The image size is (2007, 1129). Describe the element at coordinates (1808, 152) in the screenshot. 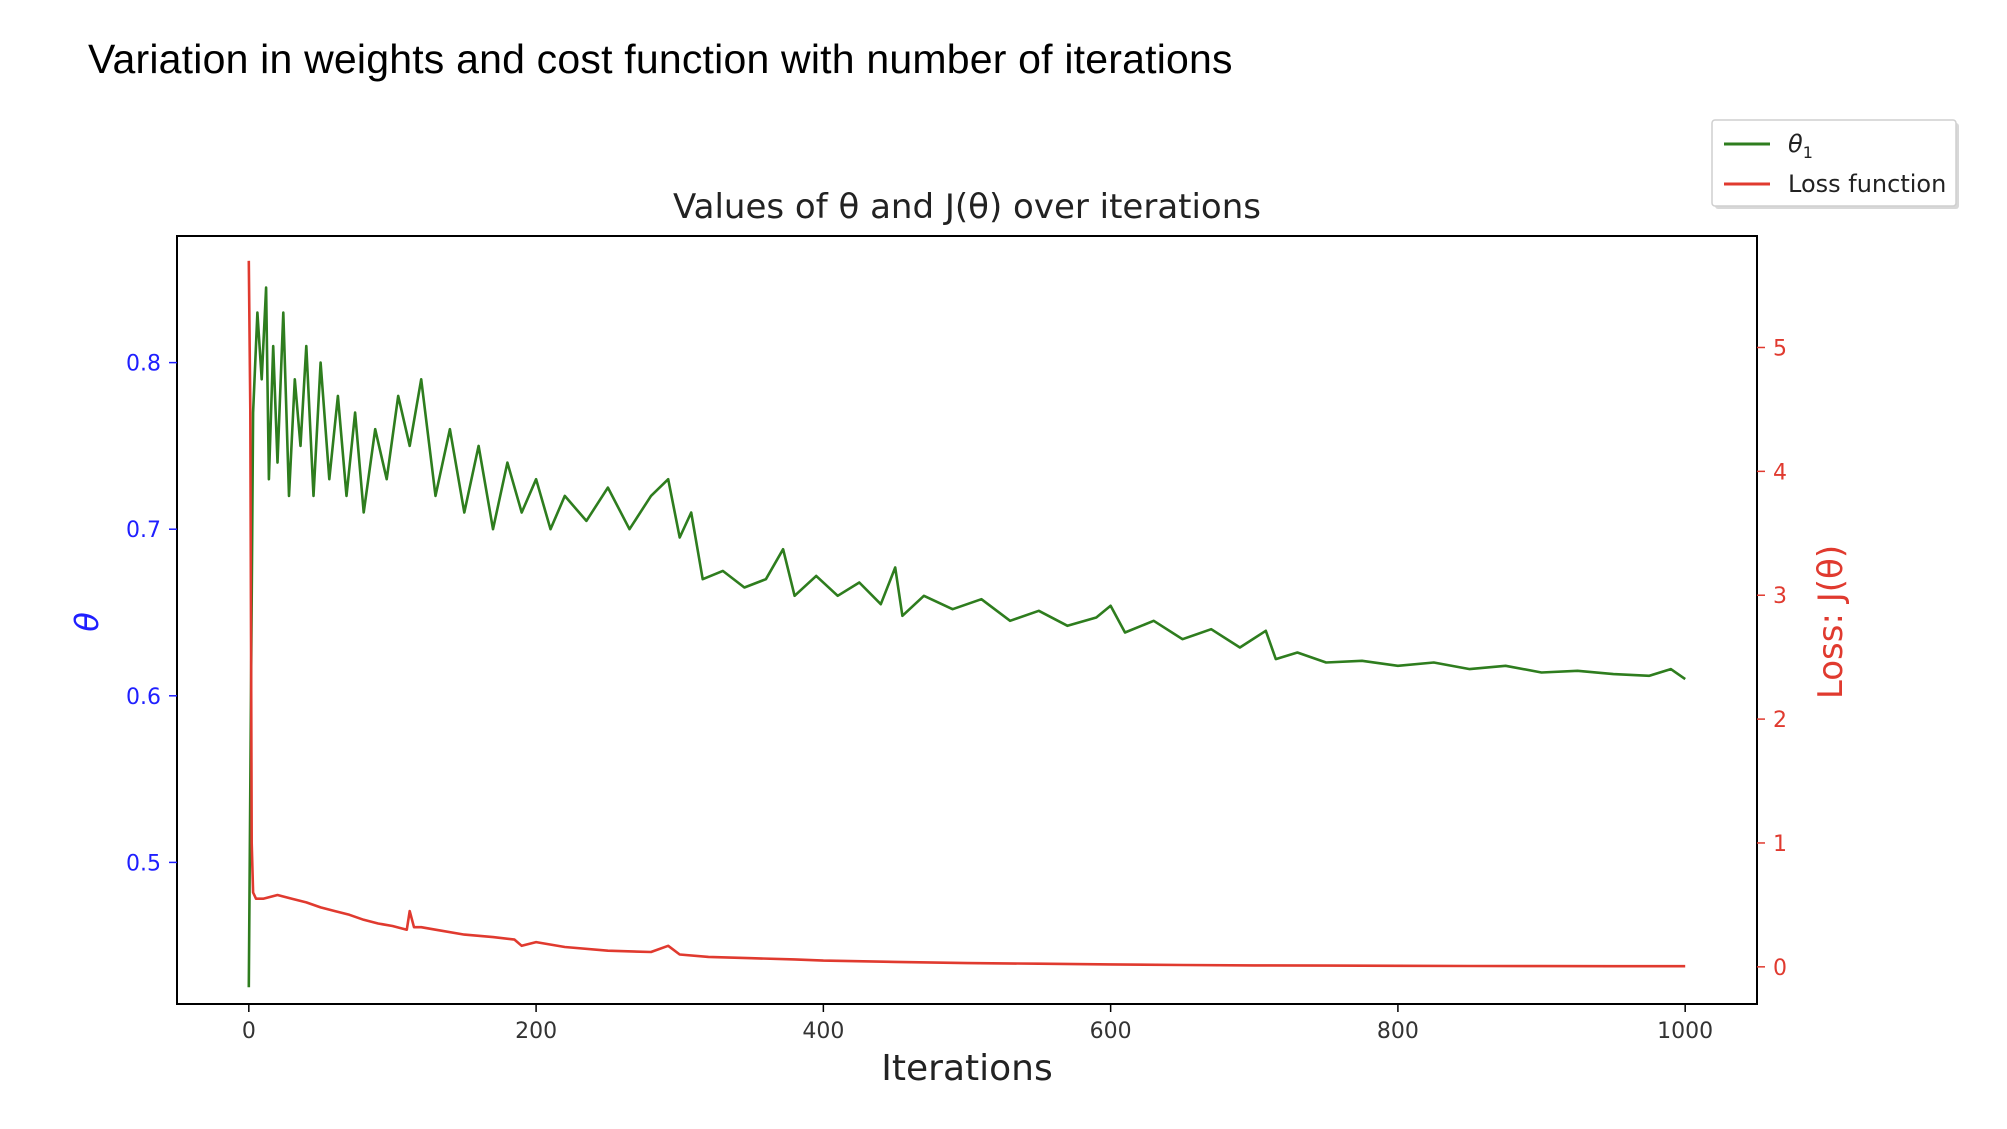

I see `legend-label-subscript: 1` at that location.